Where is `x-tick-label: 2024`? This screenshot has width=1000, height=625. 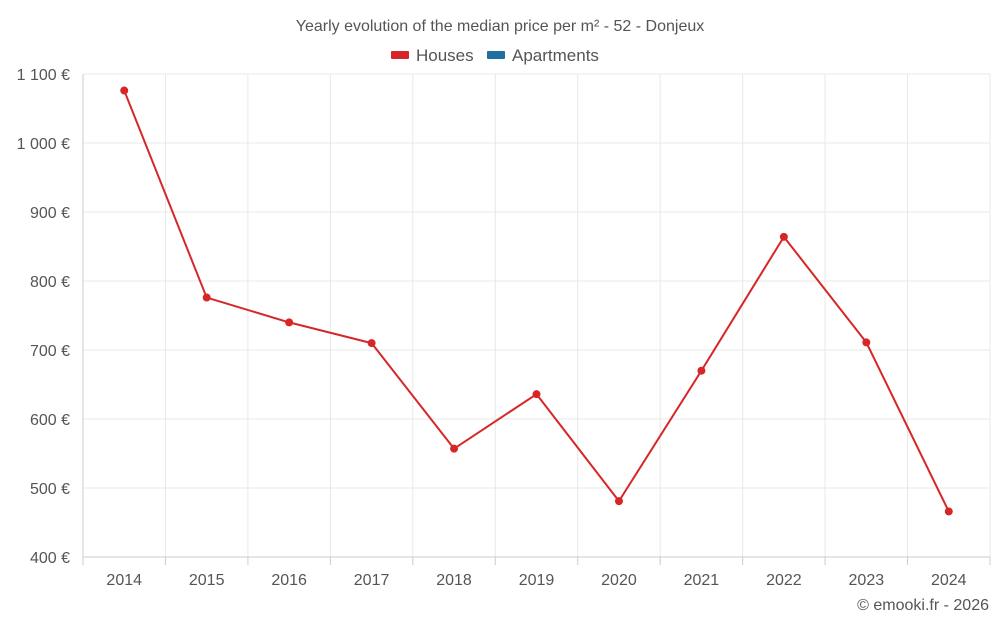 x-tick-label: 2024 is located at coordinates (949, 580).